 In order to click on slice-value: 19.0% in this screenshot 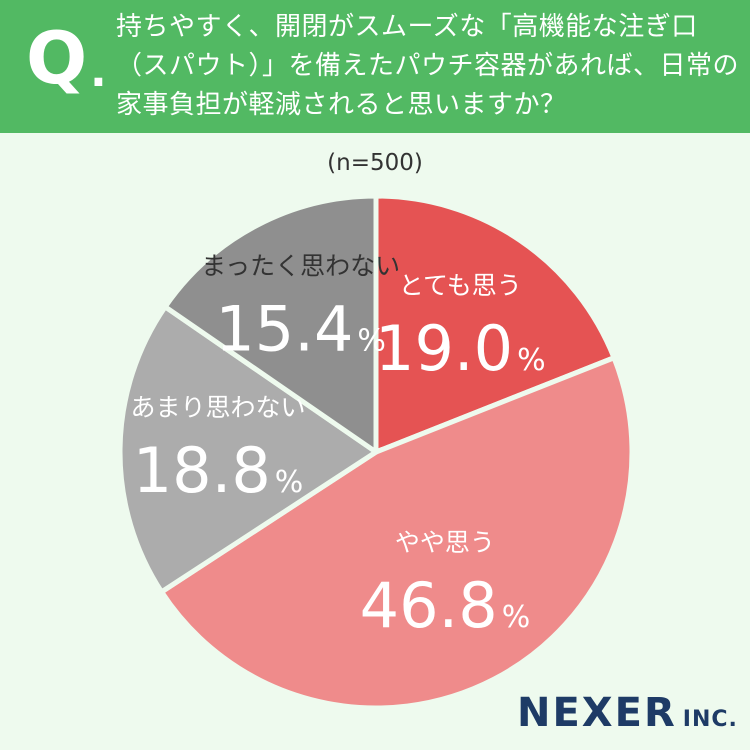, I will do `click(460, 348)`.